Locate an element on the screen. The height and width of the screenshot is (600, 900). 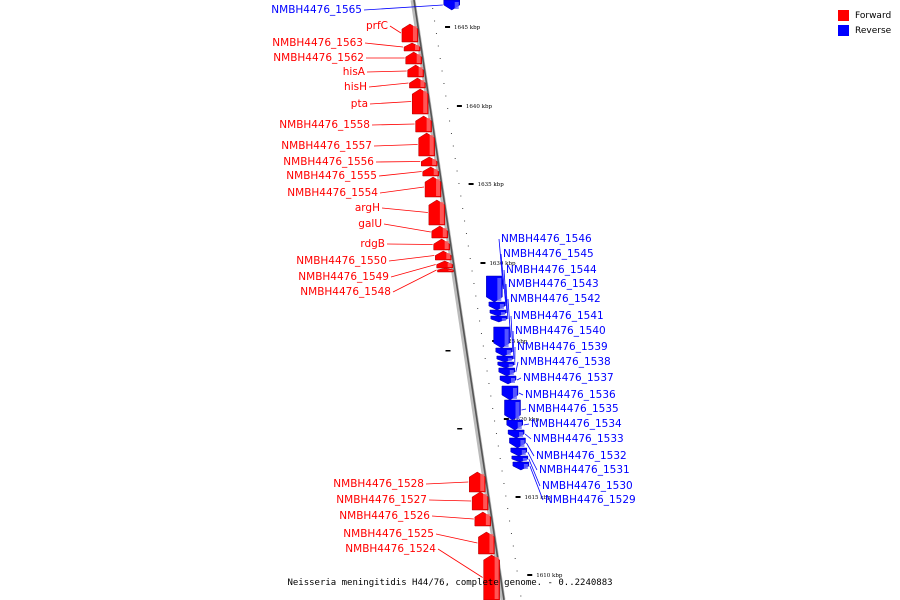
gene-label: NMBH4476_1555 is located at coordinates (331, 176).